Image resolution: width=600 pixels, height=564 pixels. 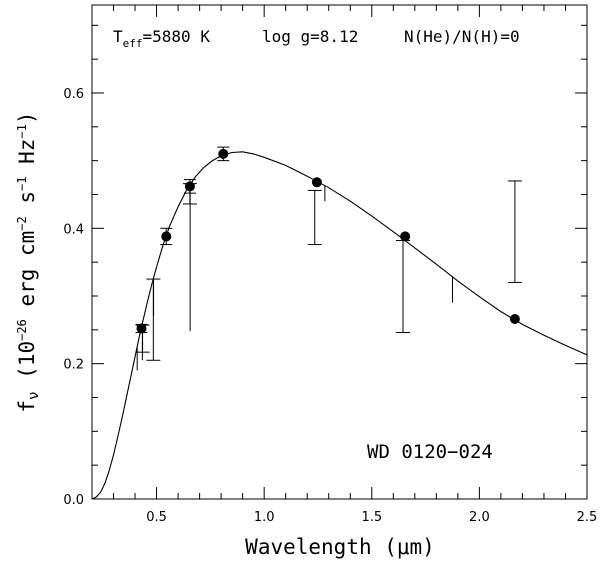 I want to click on x-tick-label: 1.5, so click(x=371, y=517).